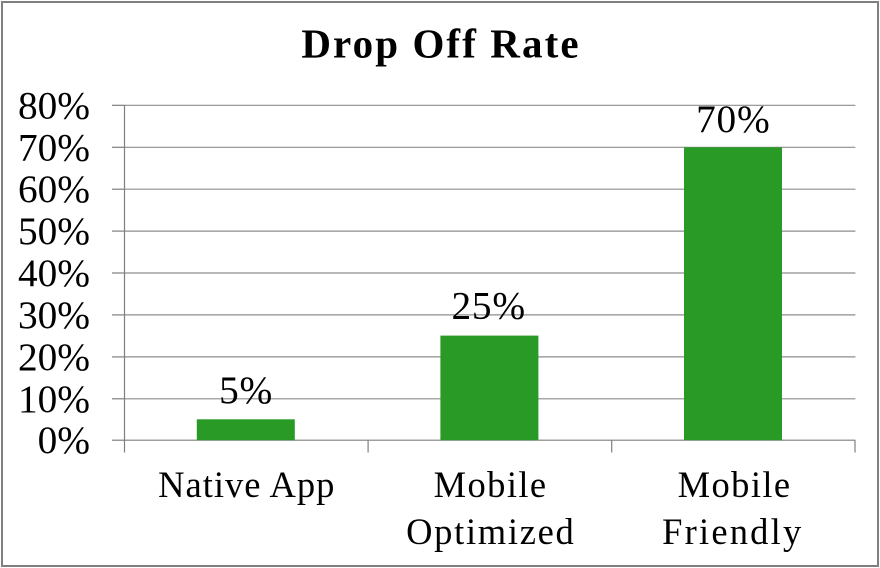 The width and height of the screenshot is (880, 568). Describe the element at coordinates (490, 531) in the screenshot. I see `svg-text: Optimized` at that location.